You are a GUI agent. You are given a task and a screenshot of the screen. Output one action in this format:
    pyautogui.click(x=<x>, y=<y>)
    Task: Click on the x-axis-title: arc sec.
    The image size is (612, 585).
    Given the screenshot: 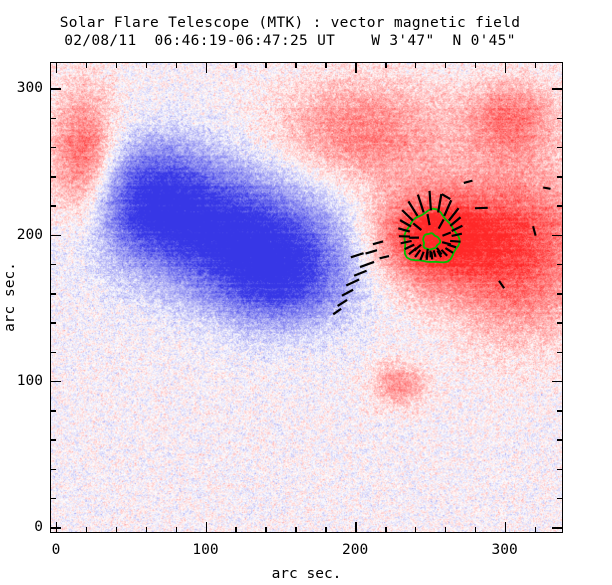 What is the action you would take?
    pyautogui.click(x=306, y=574)
    